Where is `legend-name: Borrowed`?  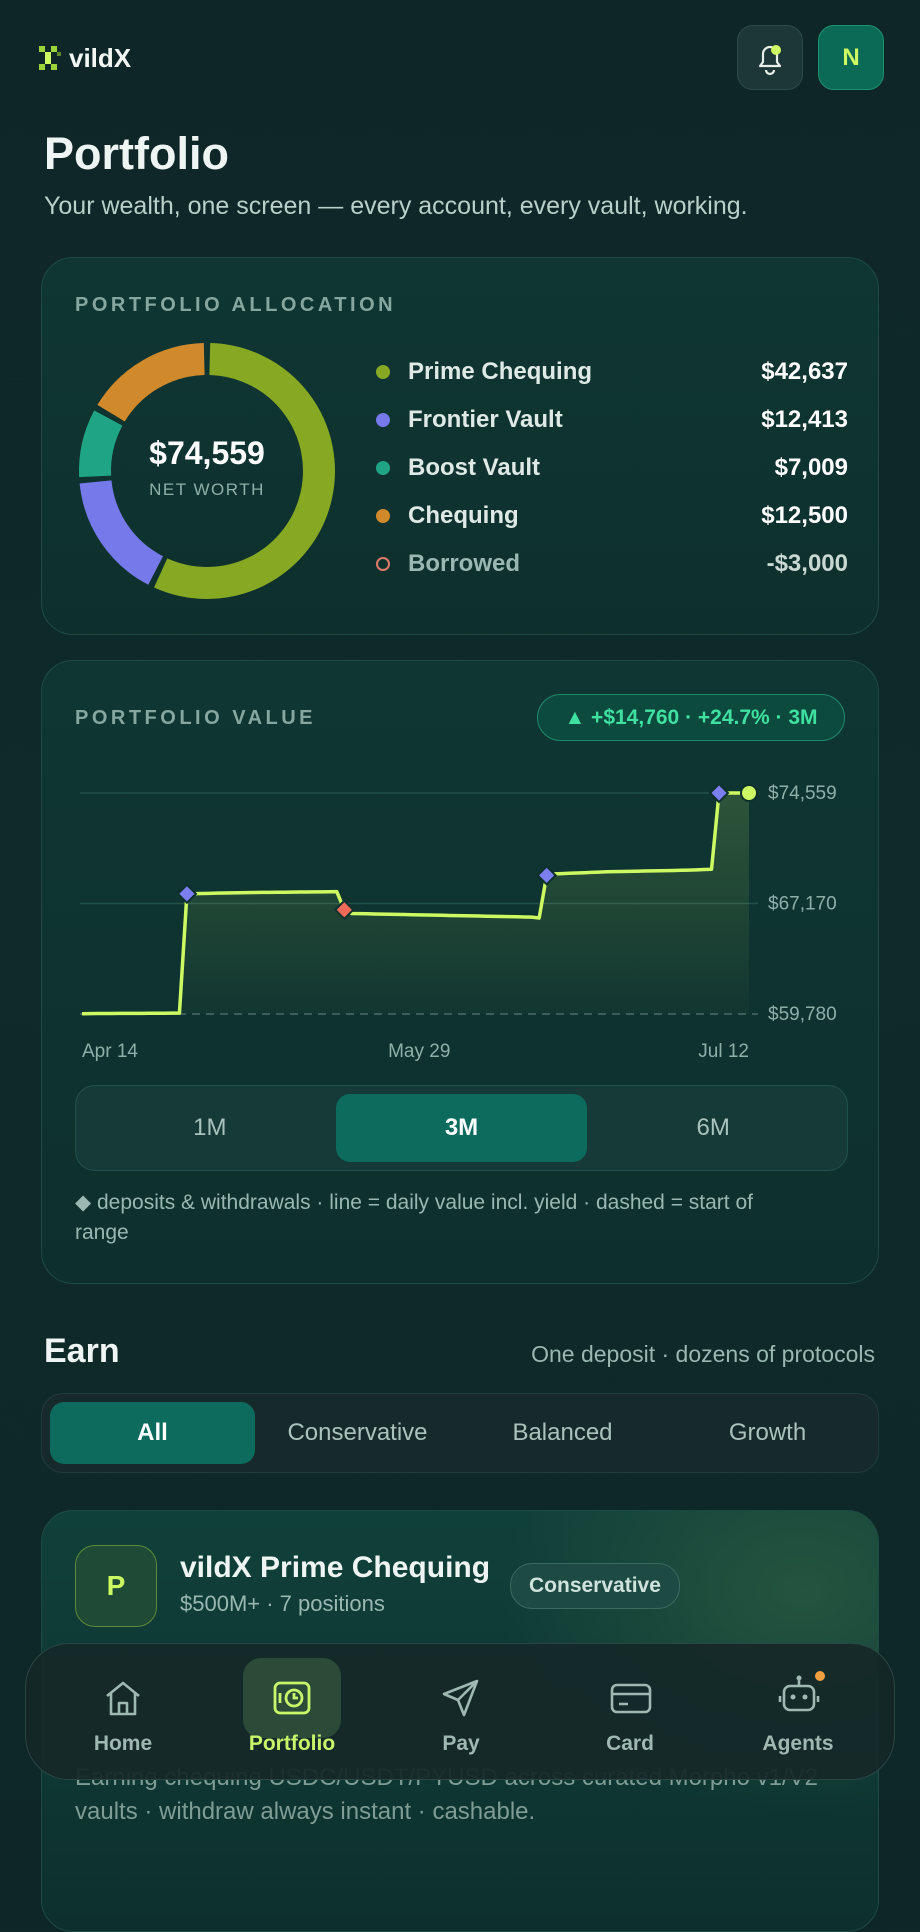
legend-name: Borrowed is located at coordinates (464, 563).